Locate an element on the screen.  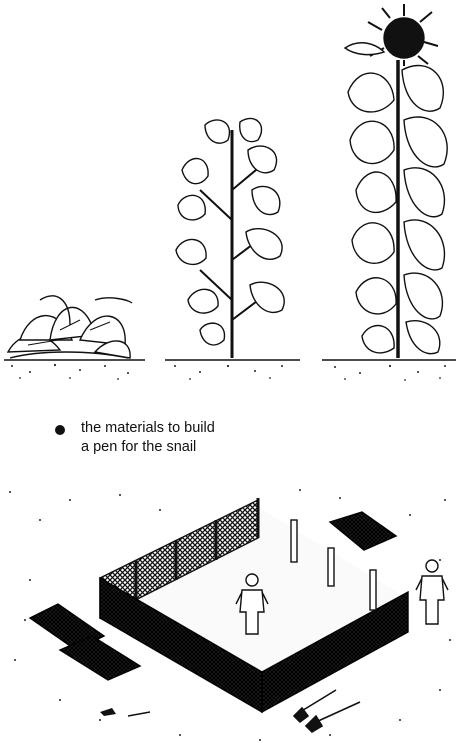
soil-speckles is located at coordinates (228, 372).